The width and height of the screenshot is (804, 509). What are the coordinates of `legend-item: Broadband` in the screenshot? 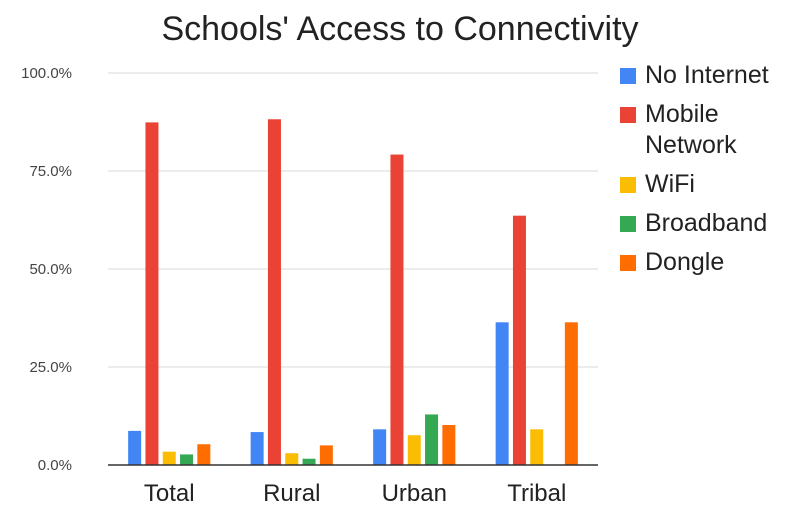 It's located at (712, 223).